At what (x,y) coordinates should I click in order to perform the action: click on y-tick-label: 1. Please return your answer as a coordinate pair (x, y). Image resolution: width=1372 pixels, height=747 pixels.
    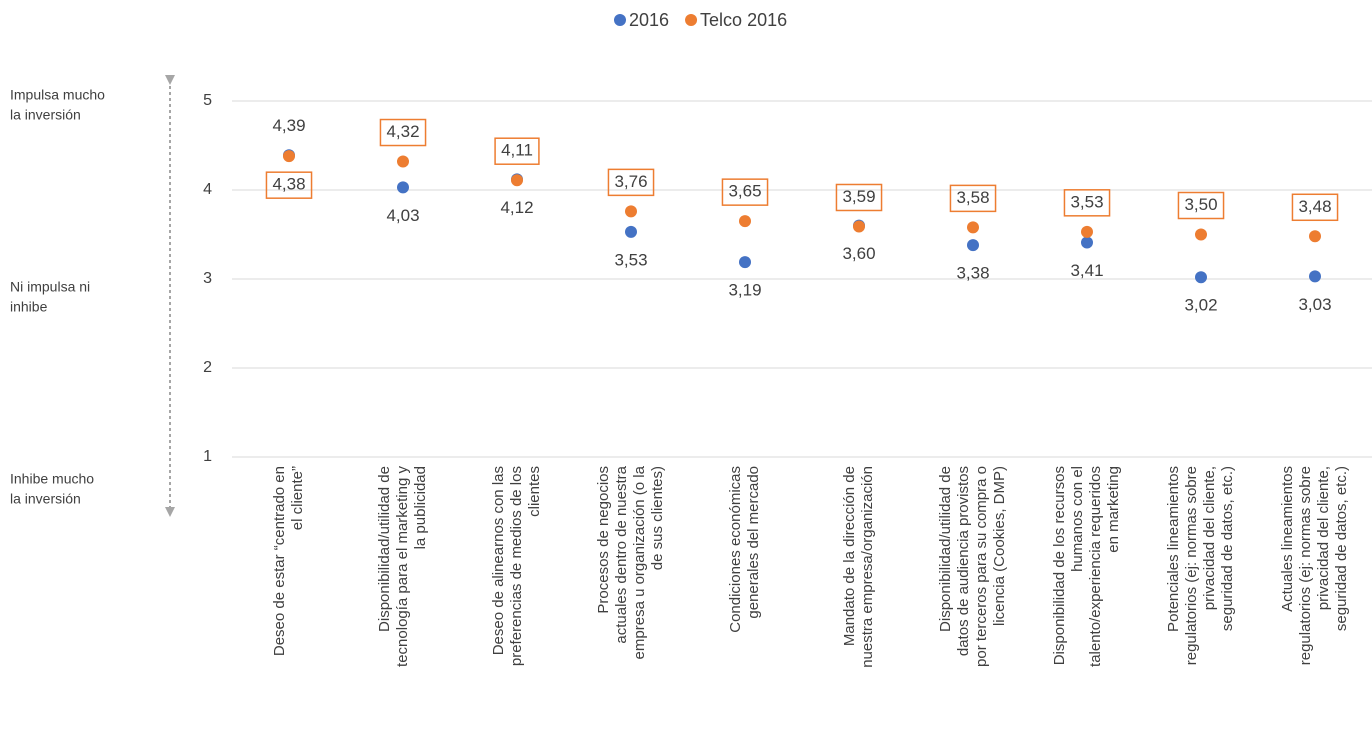
    Looking at the image, I should click on (207, 456).